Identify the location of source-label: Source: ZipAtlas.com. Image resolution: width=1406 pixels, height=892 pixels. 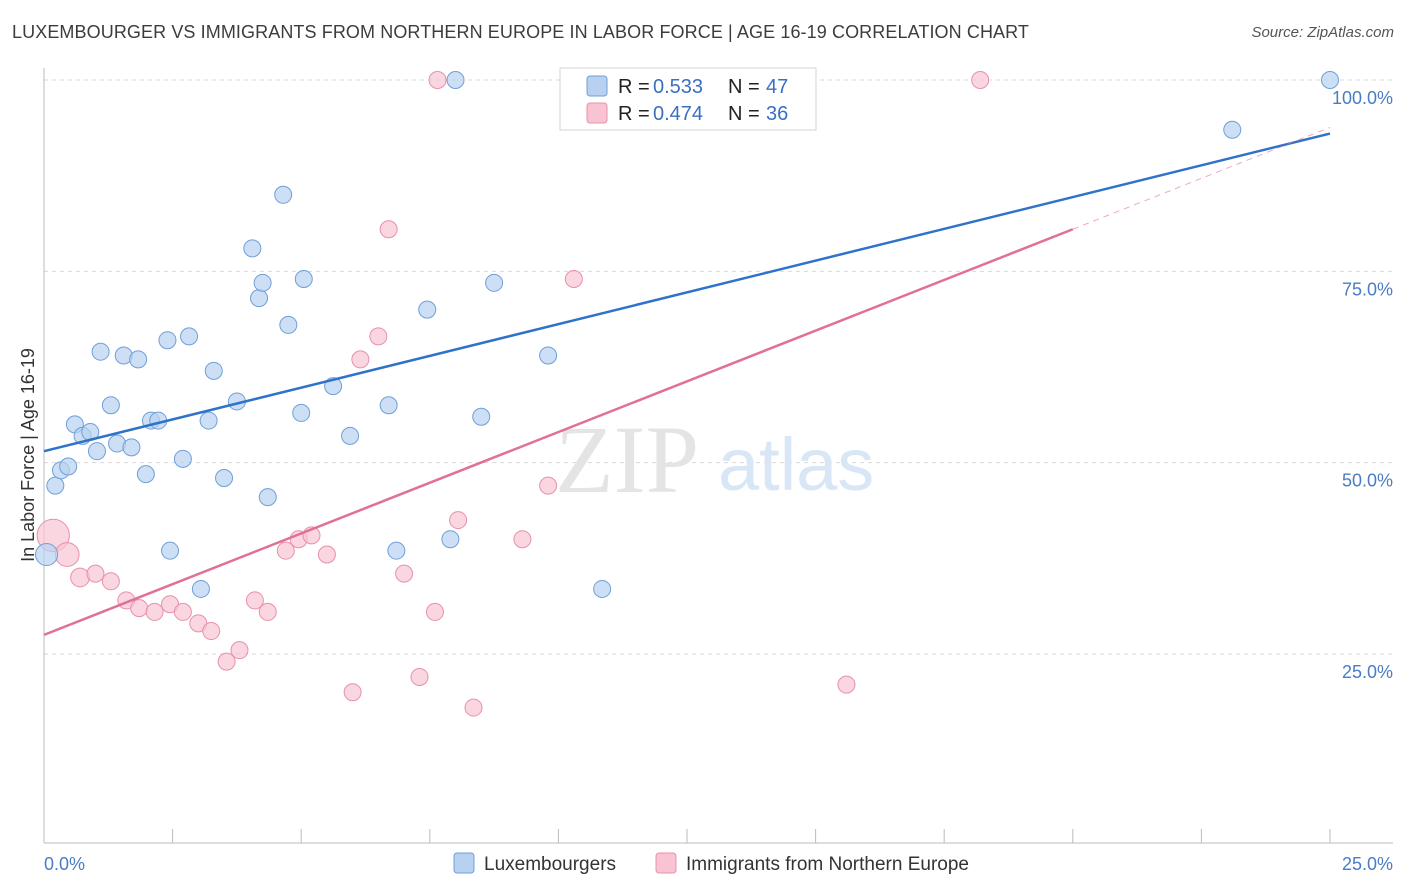
(1322, 32).